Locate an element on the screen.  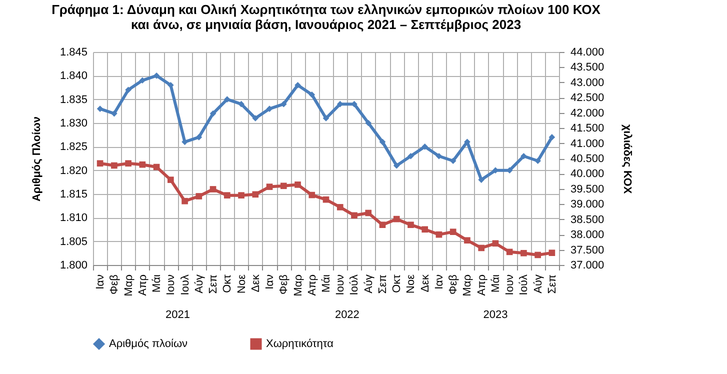
y-tick-label: 1.805 is located at coordinates (74, 242).